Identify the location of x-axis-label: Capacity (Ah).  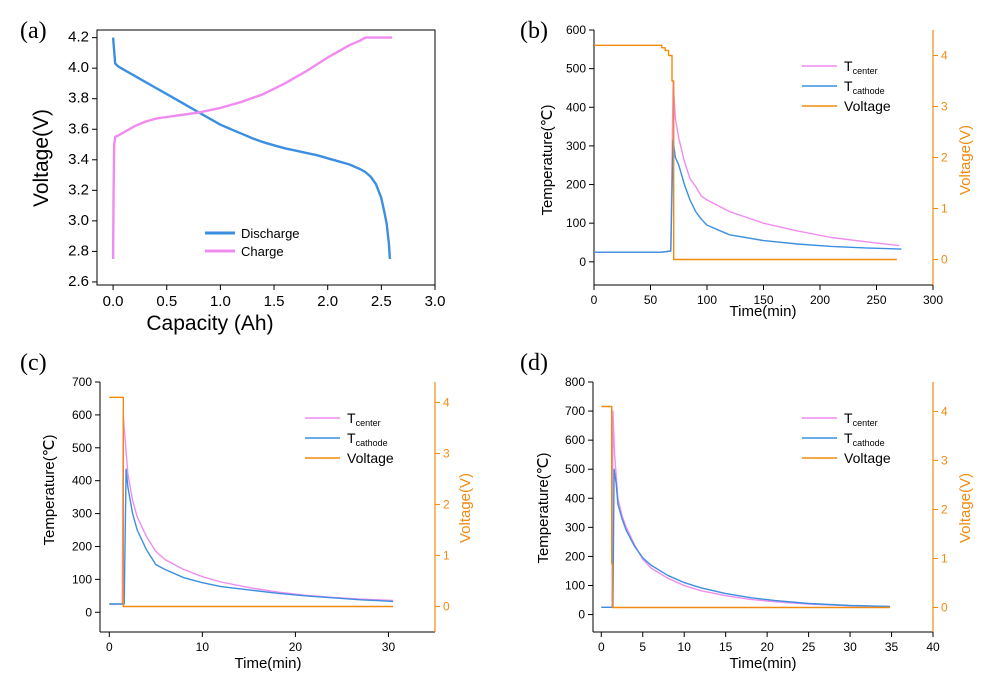
(209, 323).